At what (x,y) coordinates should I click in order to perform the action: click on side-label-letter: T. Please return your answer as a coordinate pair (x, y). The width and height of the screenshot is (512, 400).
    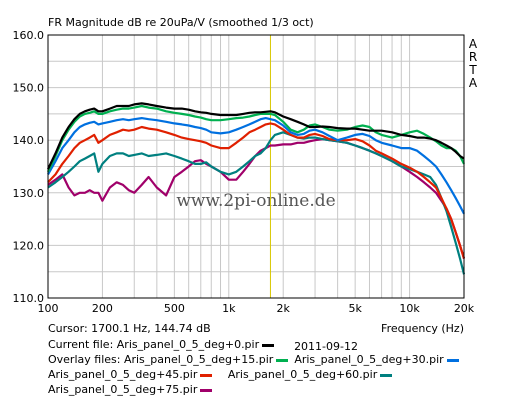
    Looking at the image, I should click on (472, 70).